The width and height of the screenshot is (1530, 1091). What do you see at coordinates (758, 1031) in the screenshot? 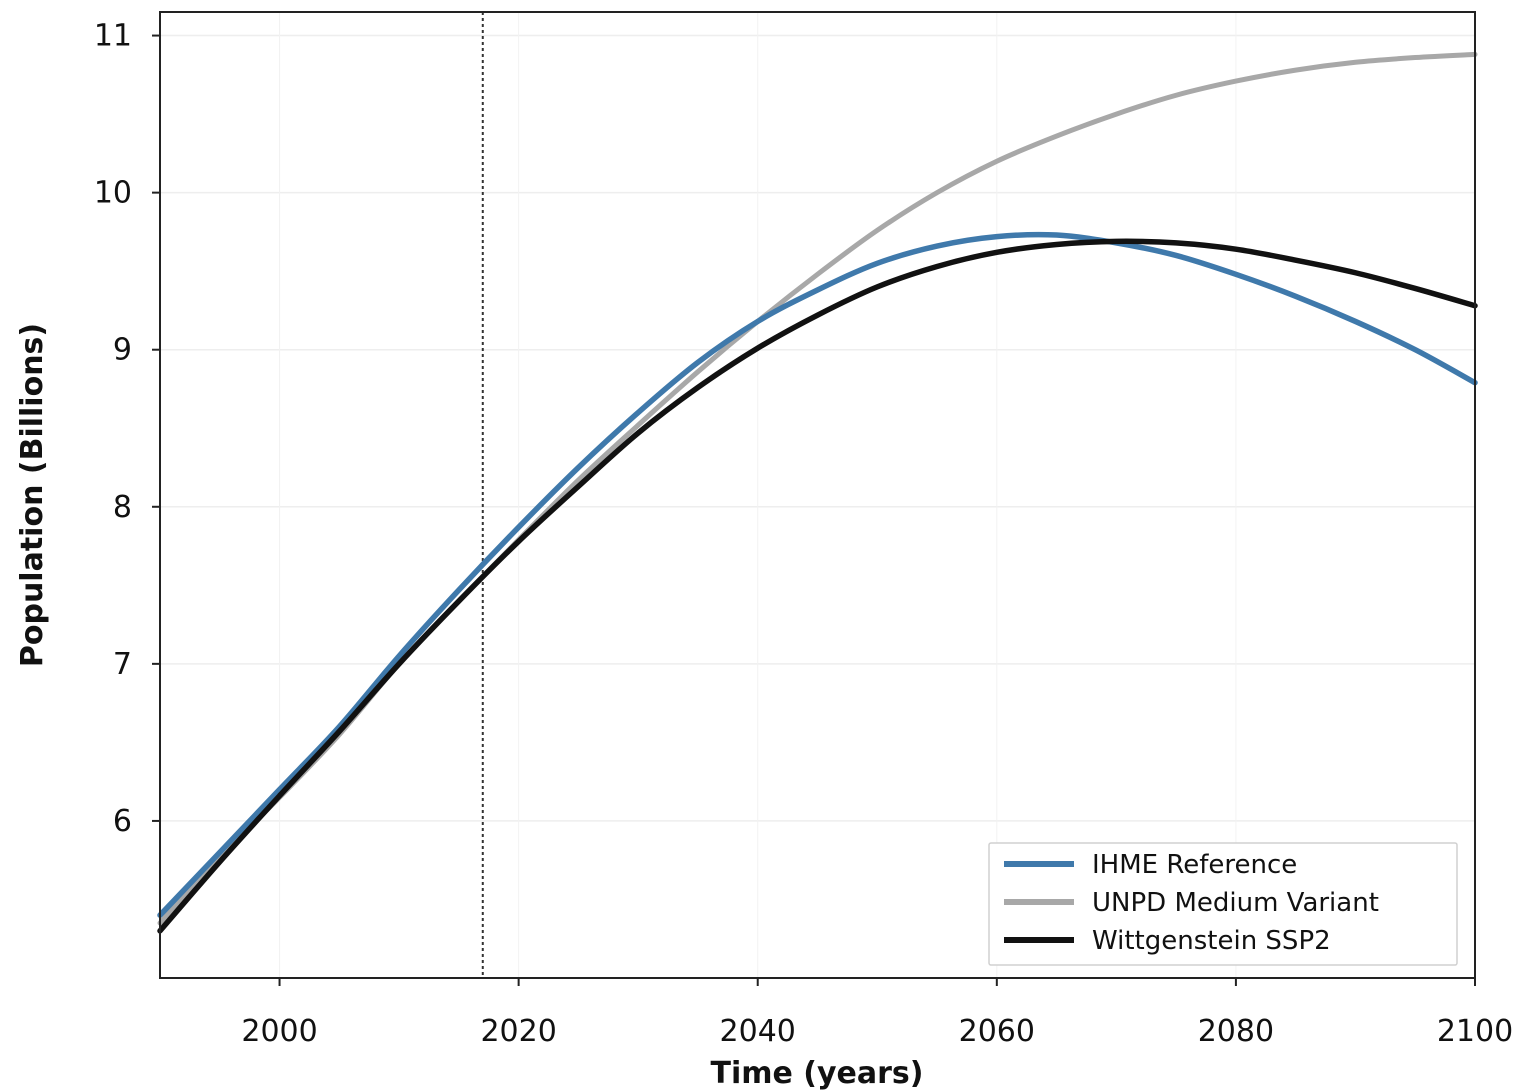
I see `x-tick-label-2040: 2040` at bounding box center [758, 1031].